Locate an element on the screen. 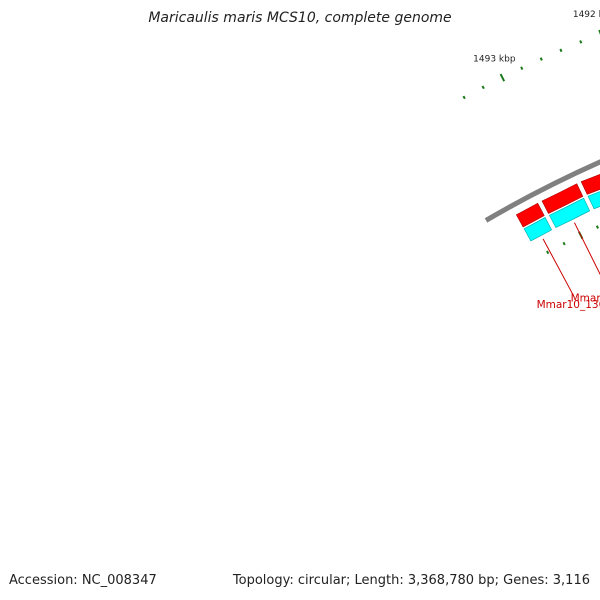 This screenshot has height=600, width=600. genome-backbone is located at coordinates (542, 191).